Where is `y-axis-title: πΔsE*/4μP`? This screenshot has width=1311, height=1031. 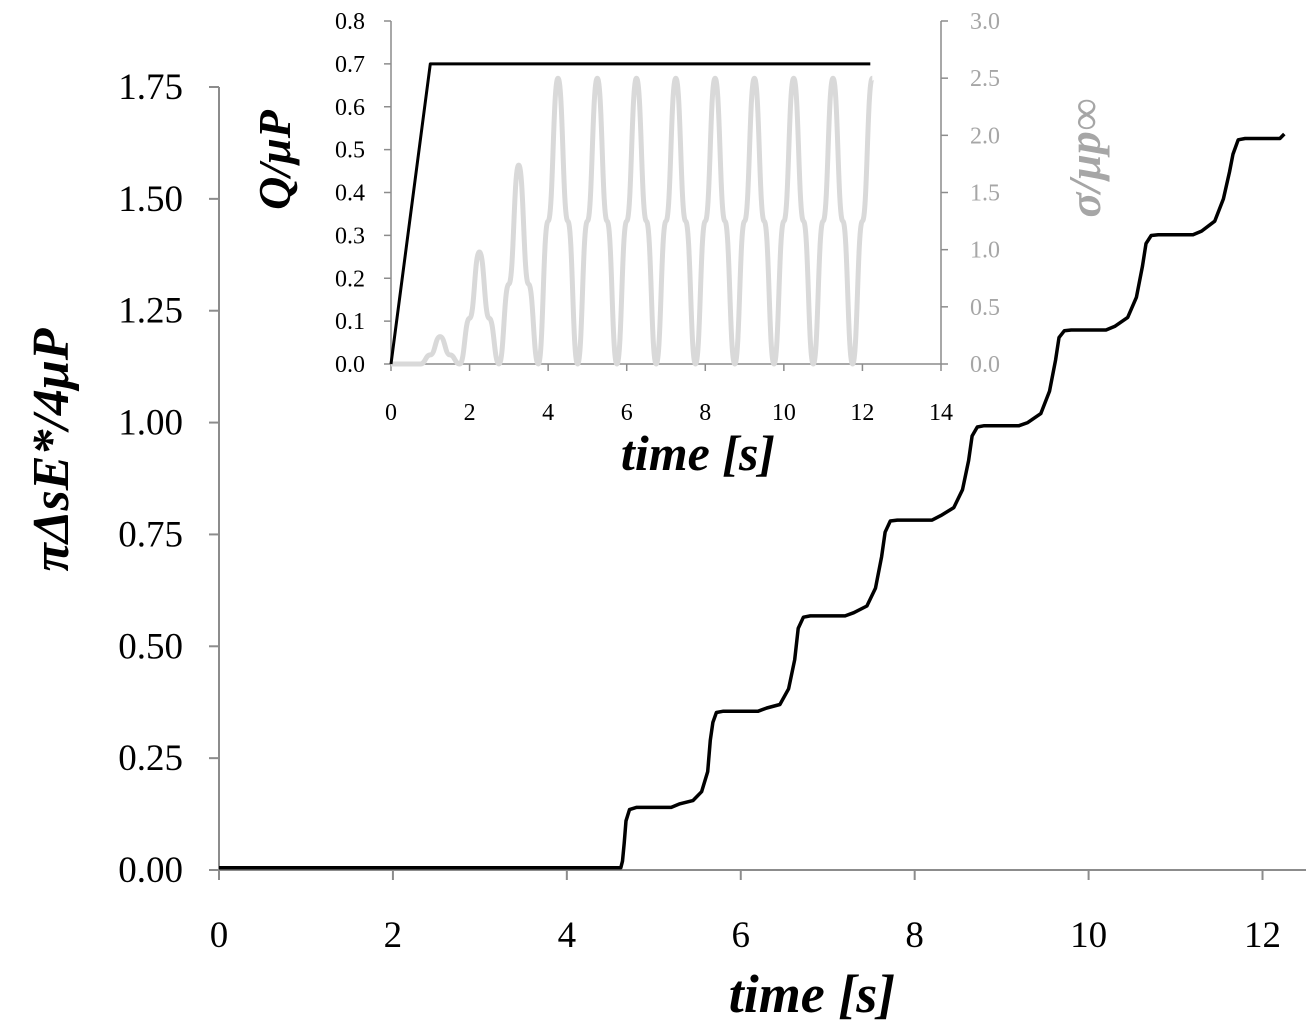
y-axis-title: πΔsE*/4μP is located at coordinates (51, 449).